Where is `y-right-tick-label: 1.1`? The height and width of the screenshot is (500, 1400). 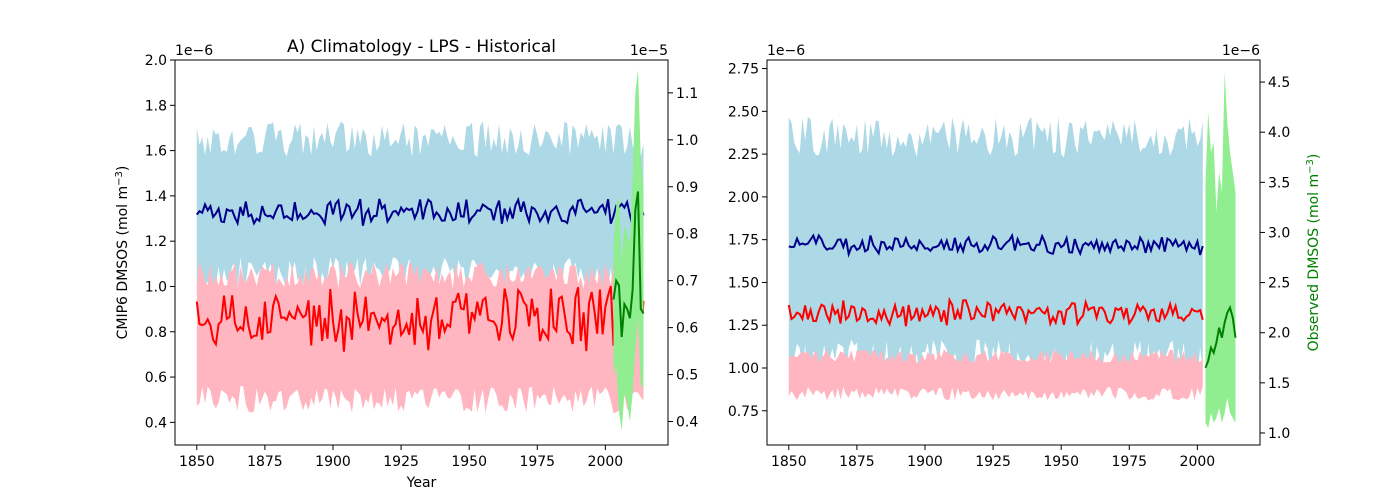 y-right-tick-label: 1.1 is located at coordinates (687, 94).